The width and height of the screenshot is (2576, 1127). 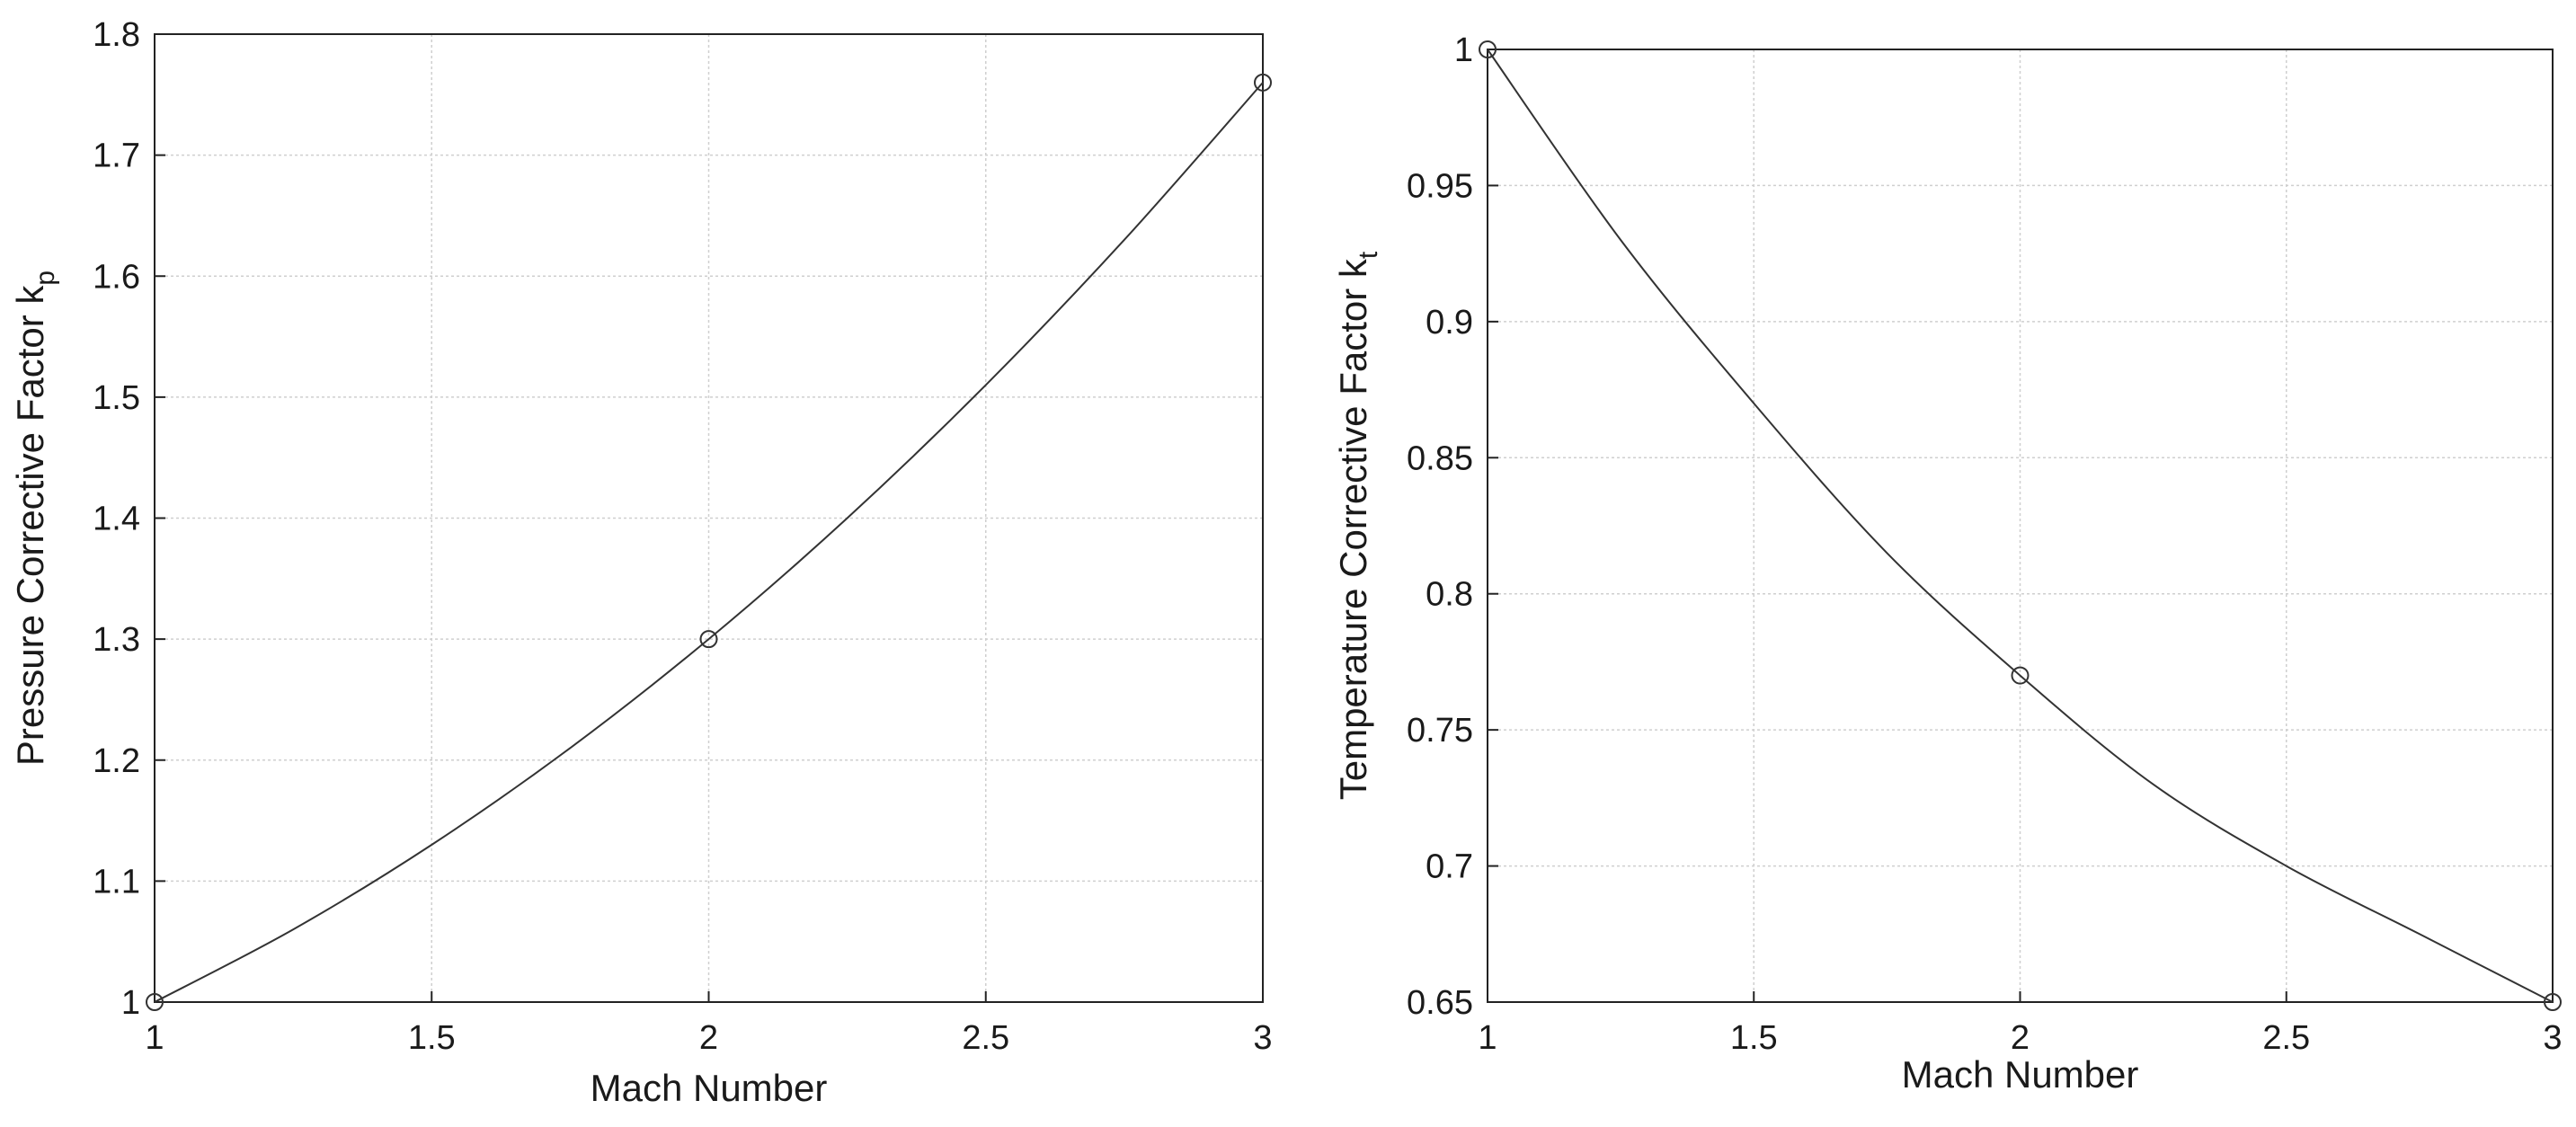 I want to click on y-tick-label: 1.5, so click(x=116, y=398).